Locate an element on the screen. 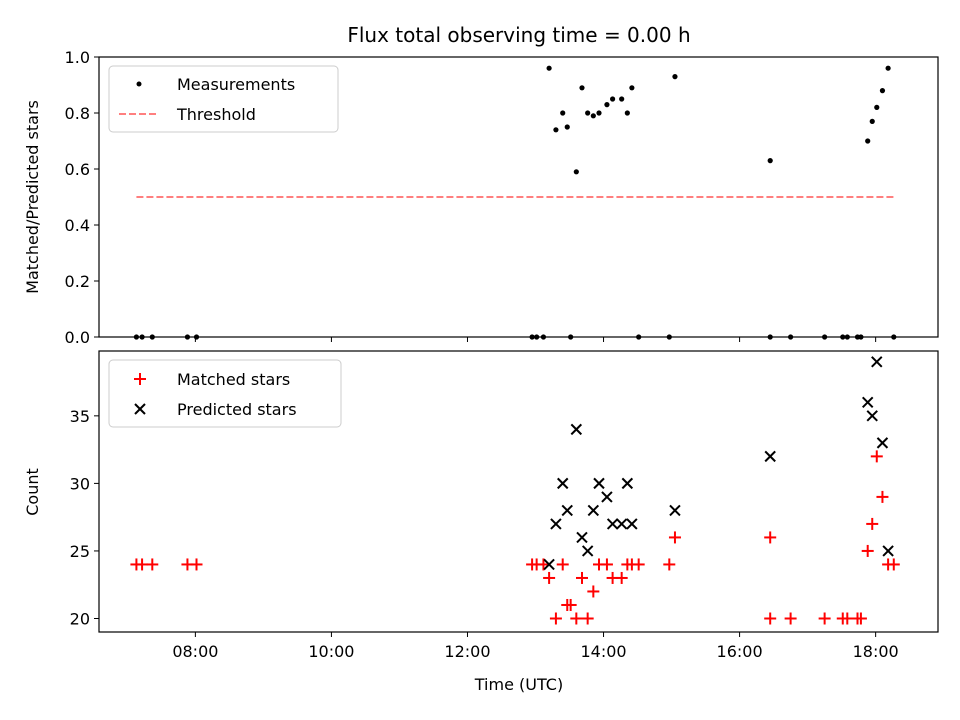  bottom-legend-box is located at coordinates (225, 393).